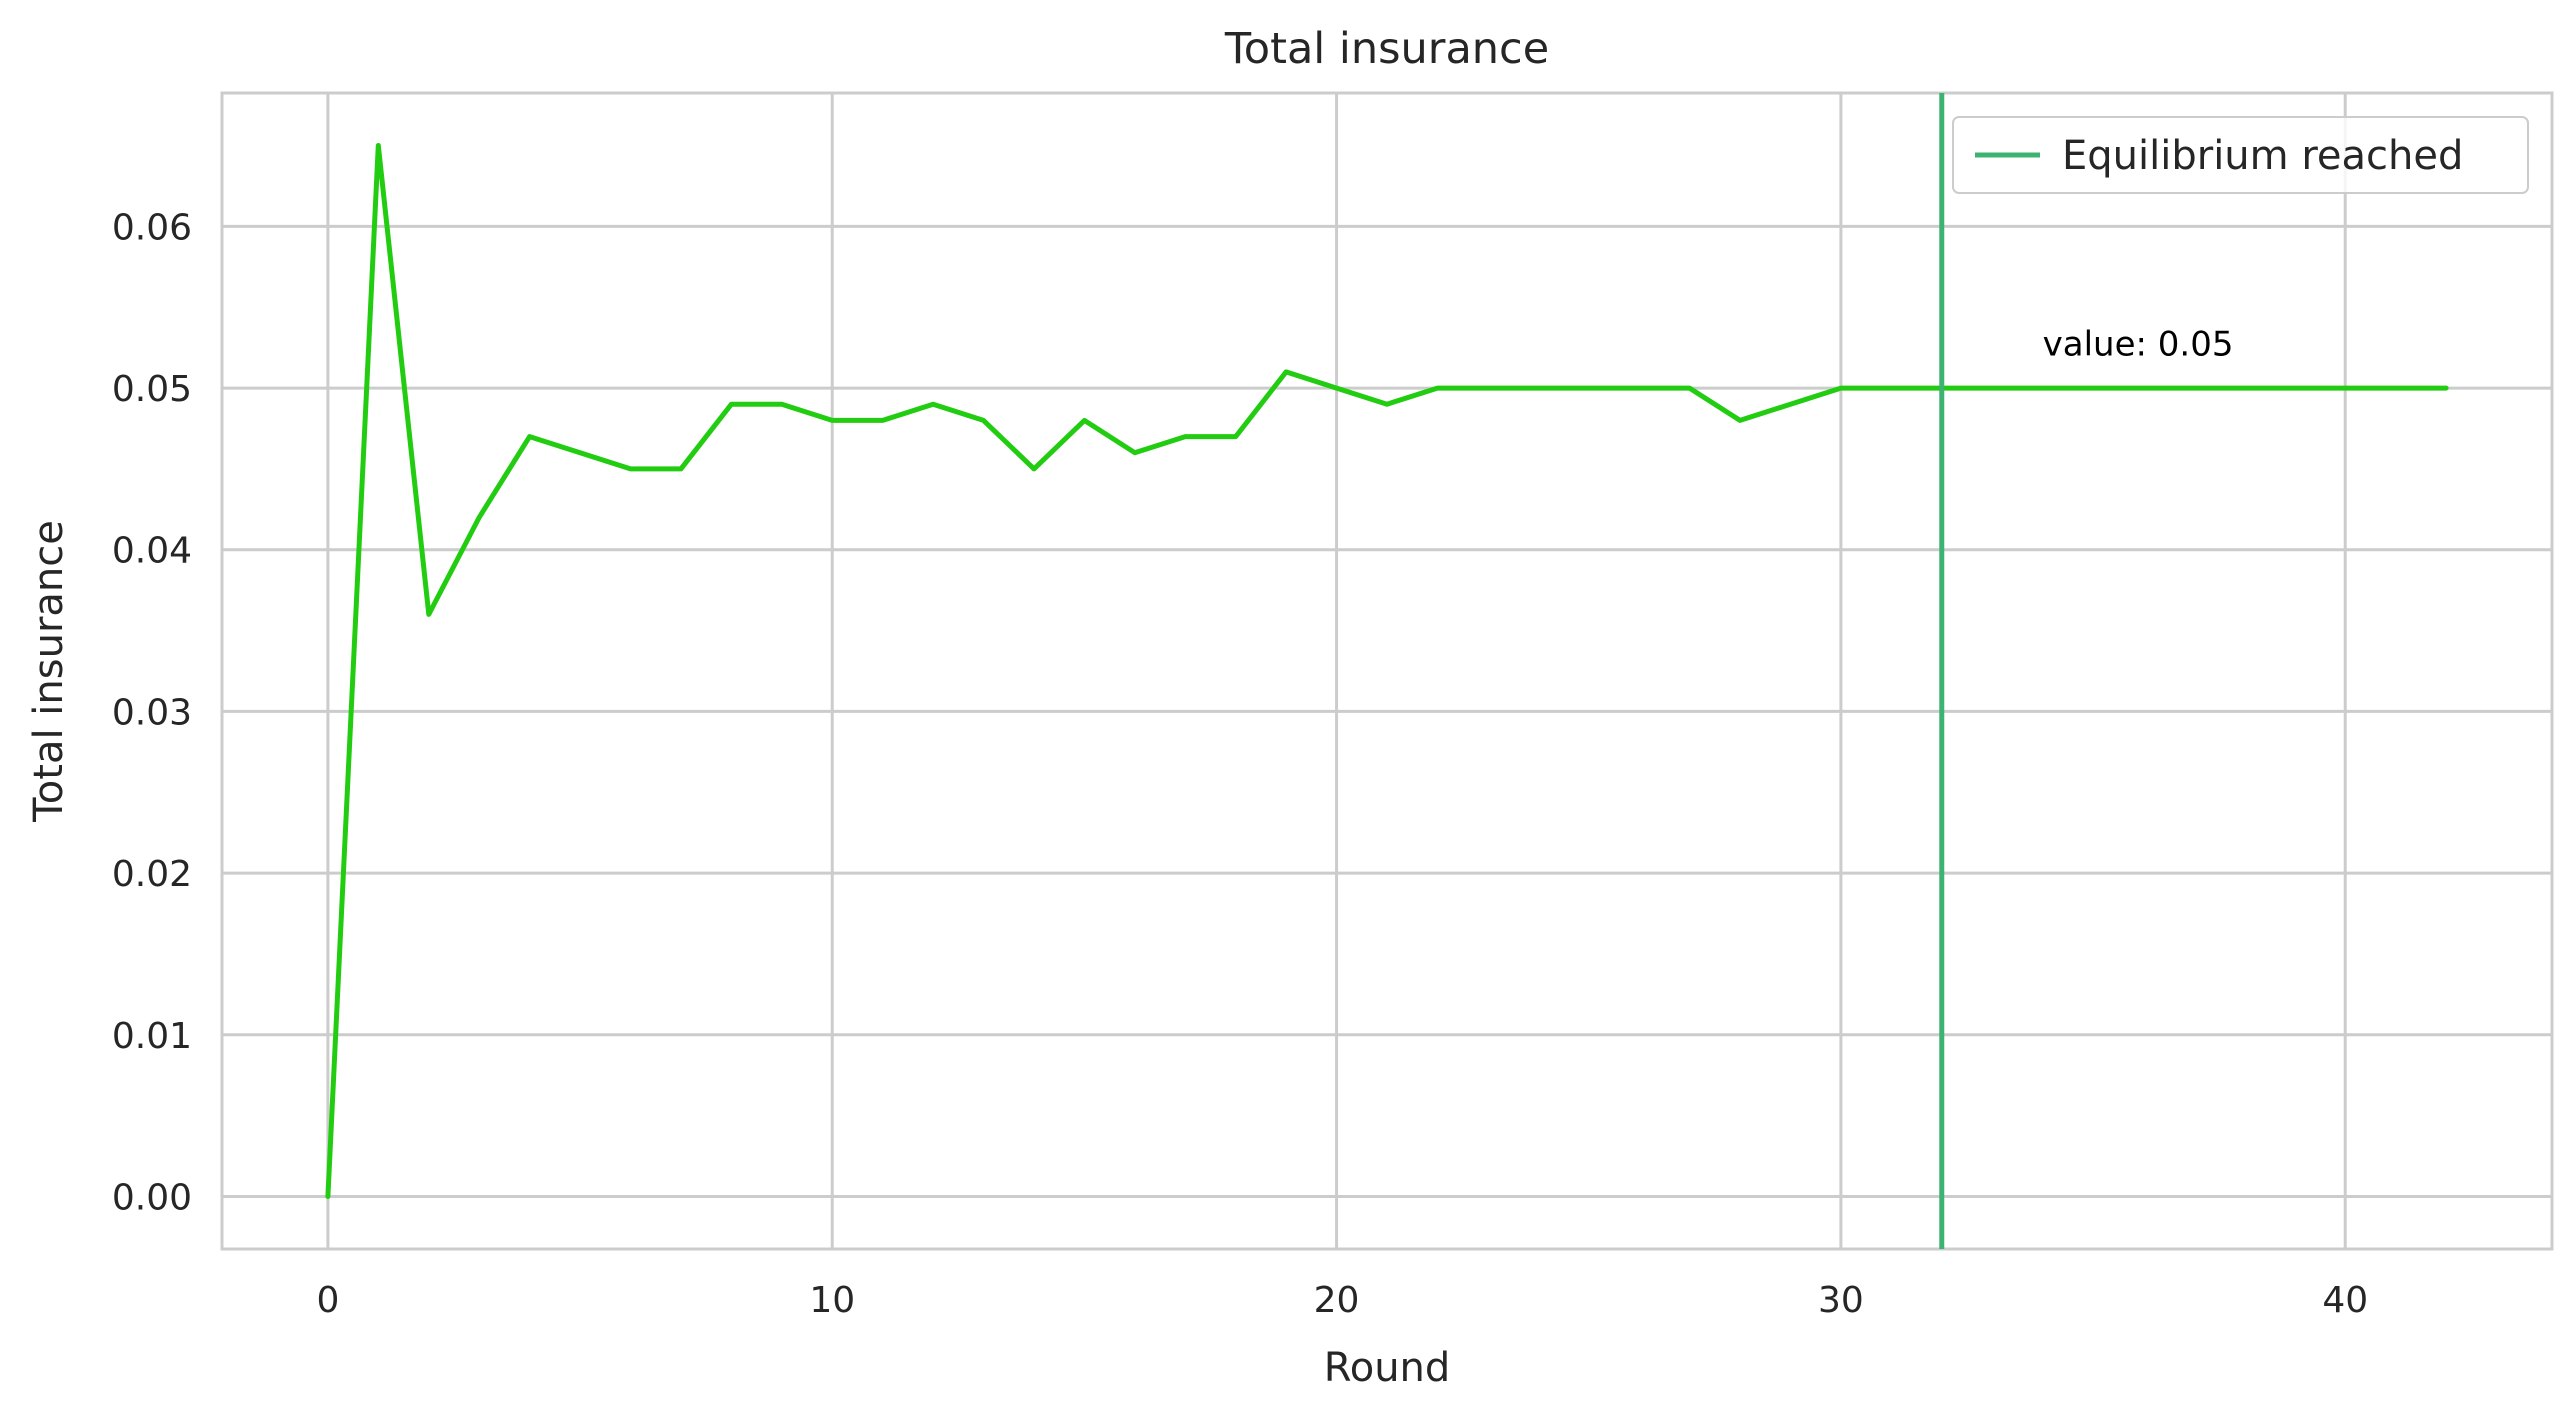  I want to click on y-tick-labels: 0.00 0.01 0.02 0.03 0.04 0.05 0.06, so click(152, 712).